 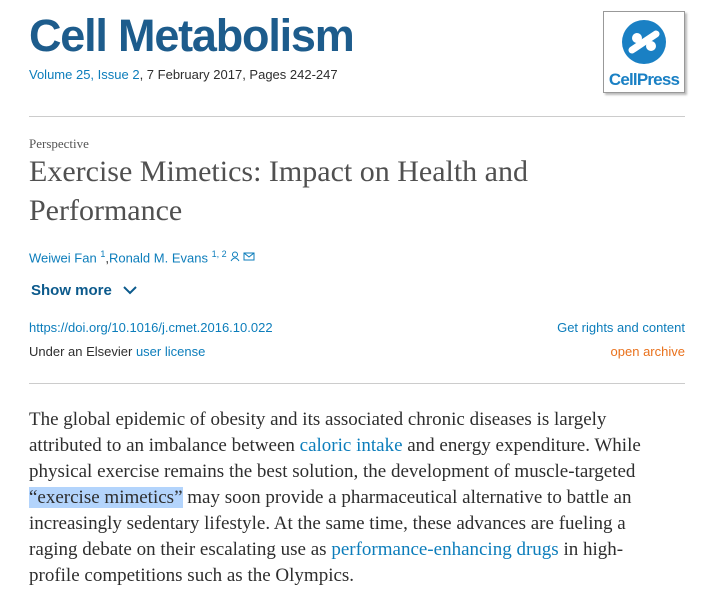 I want to click on author-affiliation: 1, so click(x=103, y=254).